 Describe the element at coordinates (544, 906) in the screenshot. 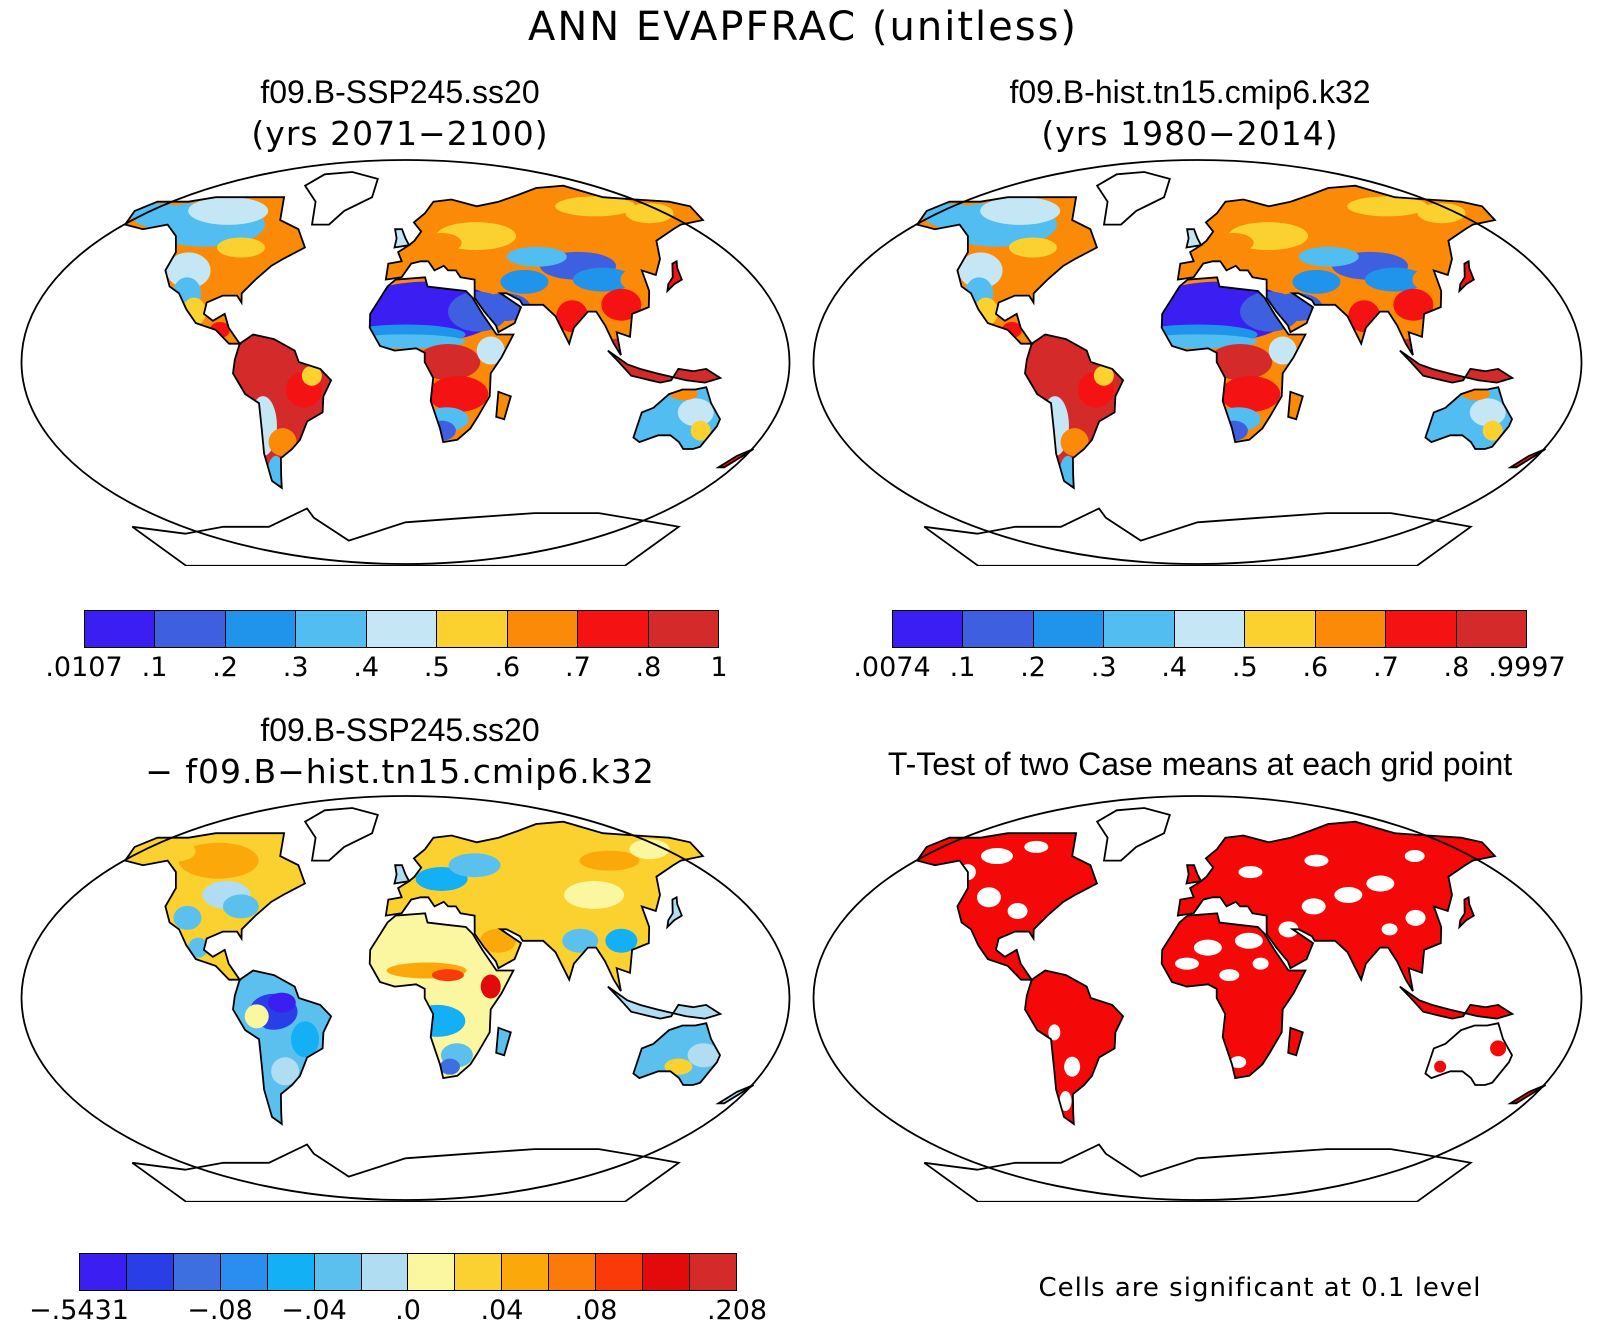

I see `coastline-eurasia` at that location.